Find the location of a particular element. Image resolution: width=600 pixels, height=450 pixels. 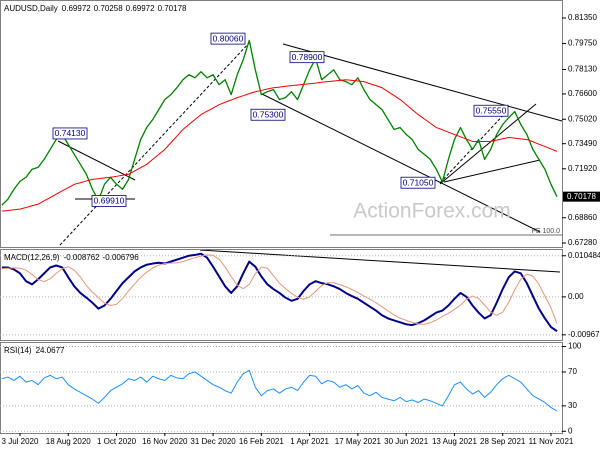

annotation-label: 0.69910 is located at coordinates (109, 201).